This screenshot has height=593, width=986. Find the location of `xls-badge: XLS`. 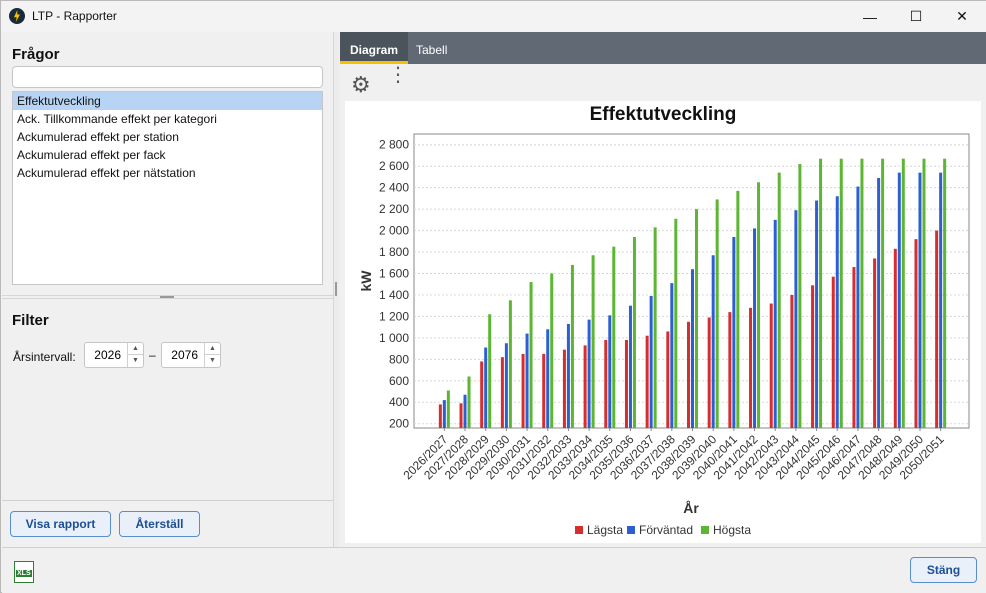

xls-badge: XLS is located at coordinates (24, 573).